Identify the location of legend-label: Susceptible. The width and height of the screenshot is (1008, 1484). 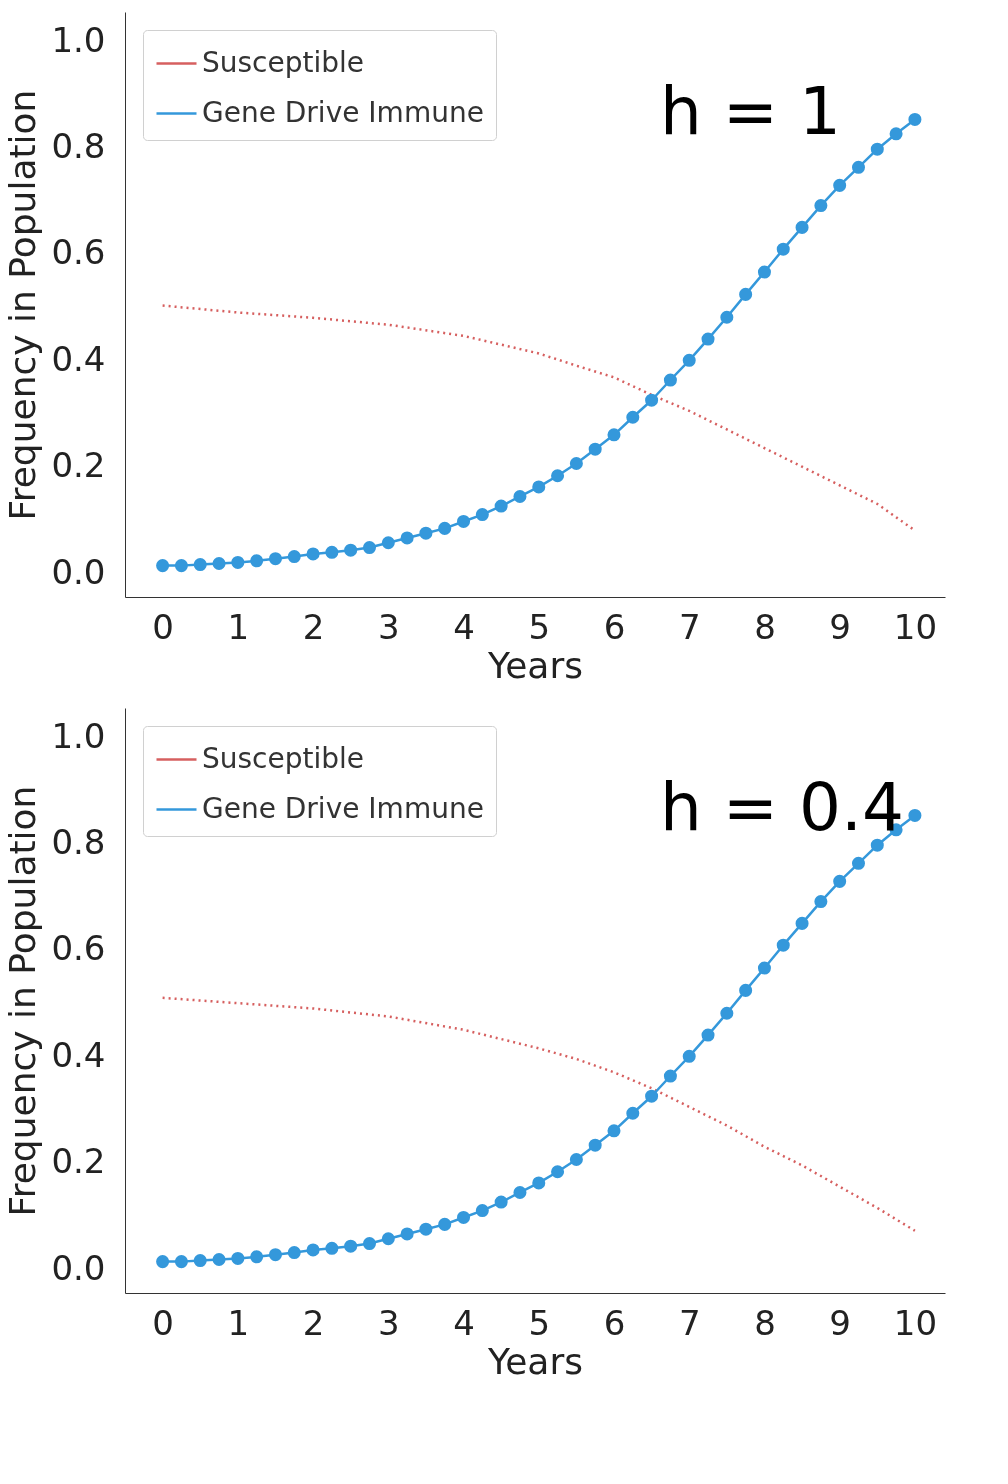
(283, 62).